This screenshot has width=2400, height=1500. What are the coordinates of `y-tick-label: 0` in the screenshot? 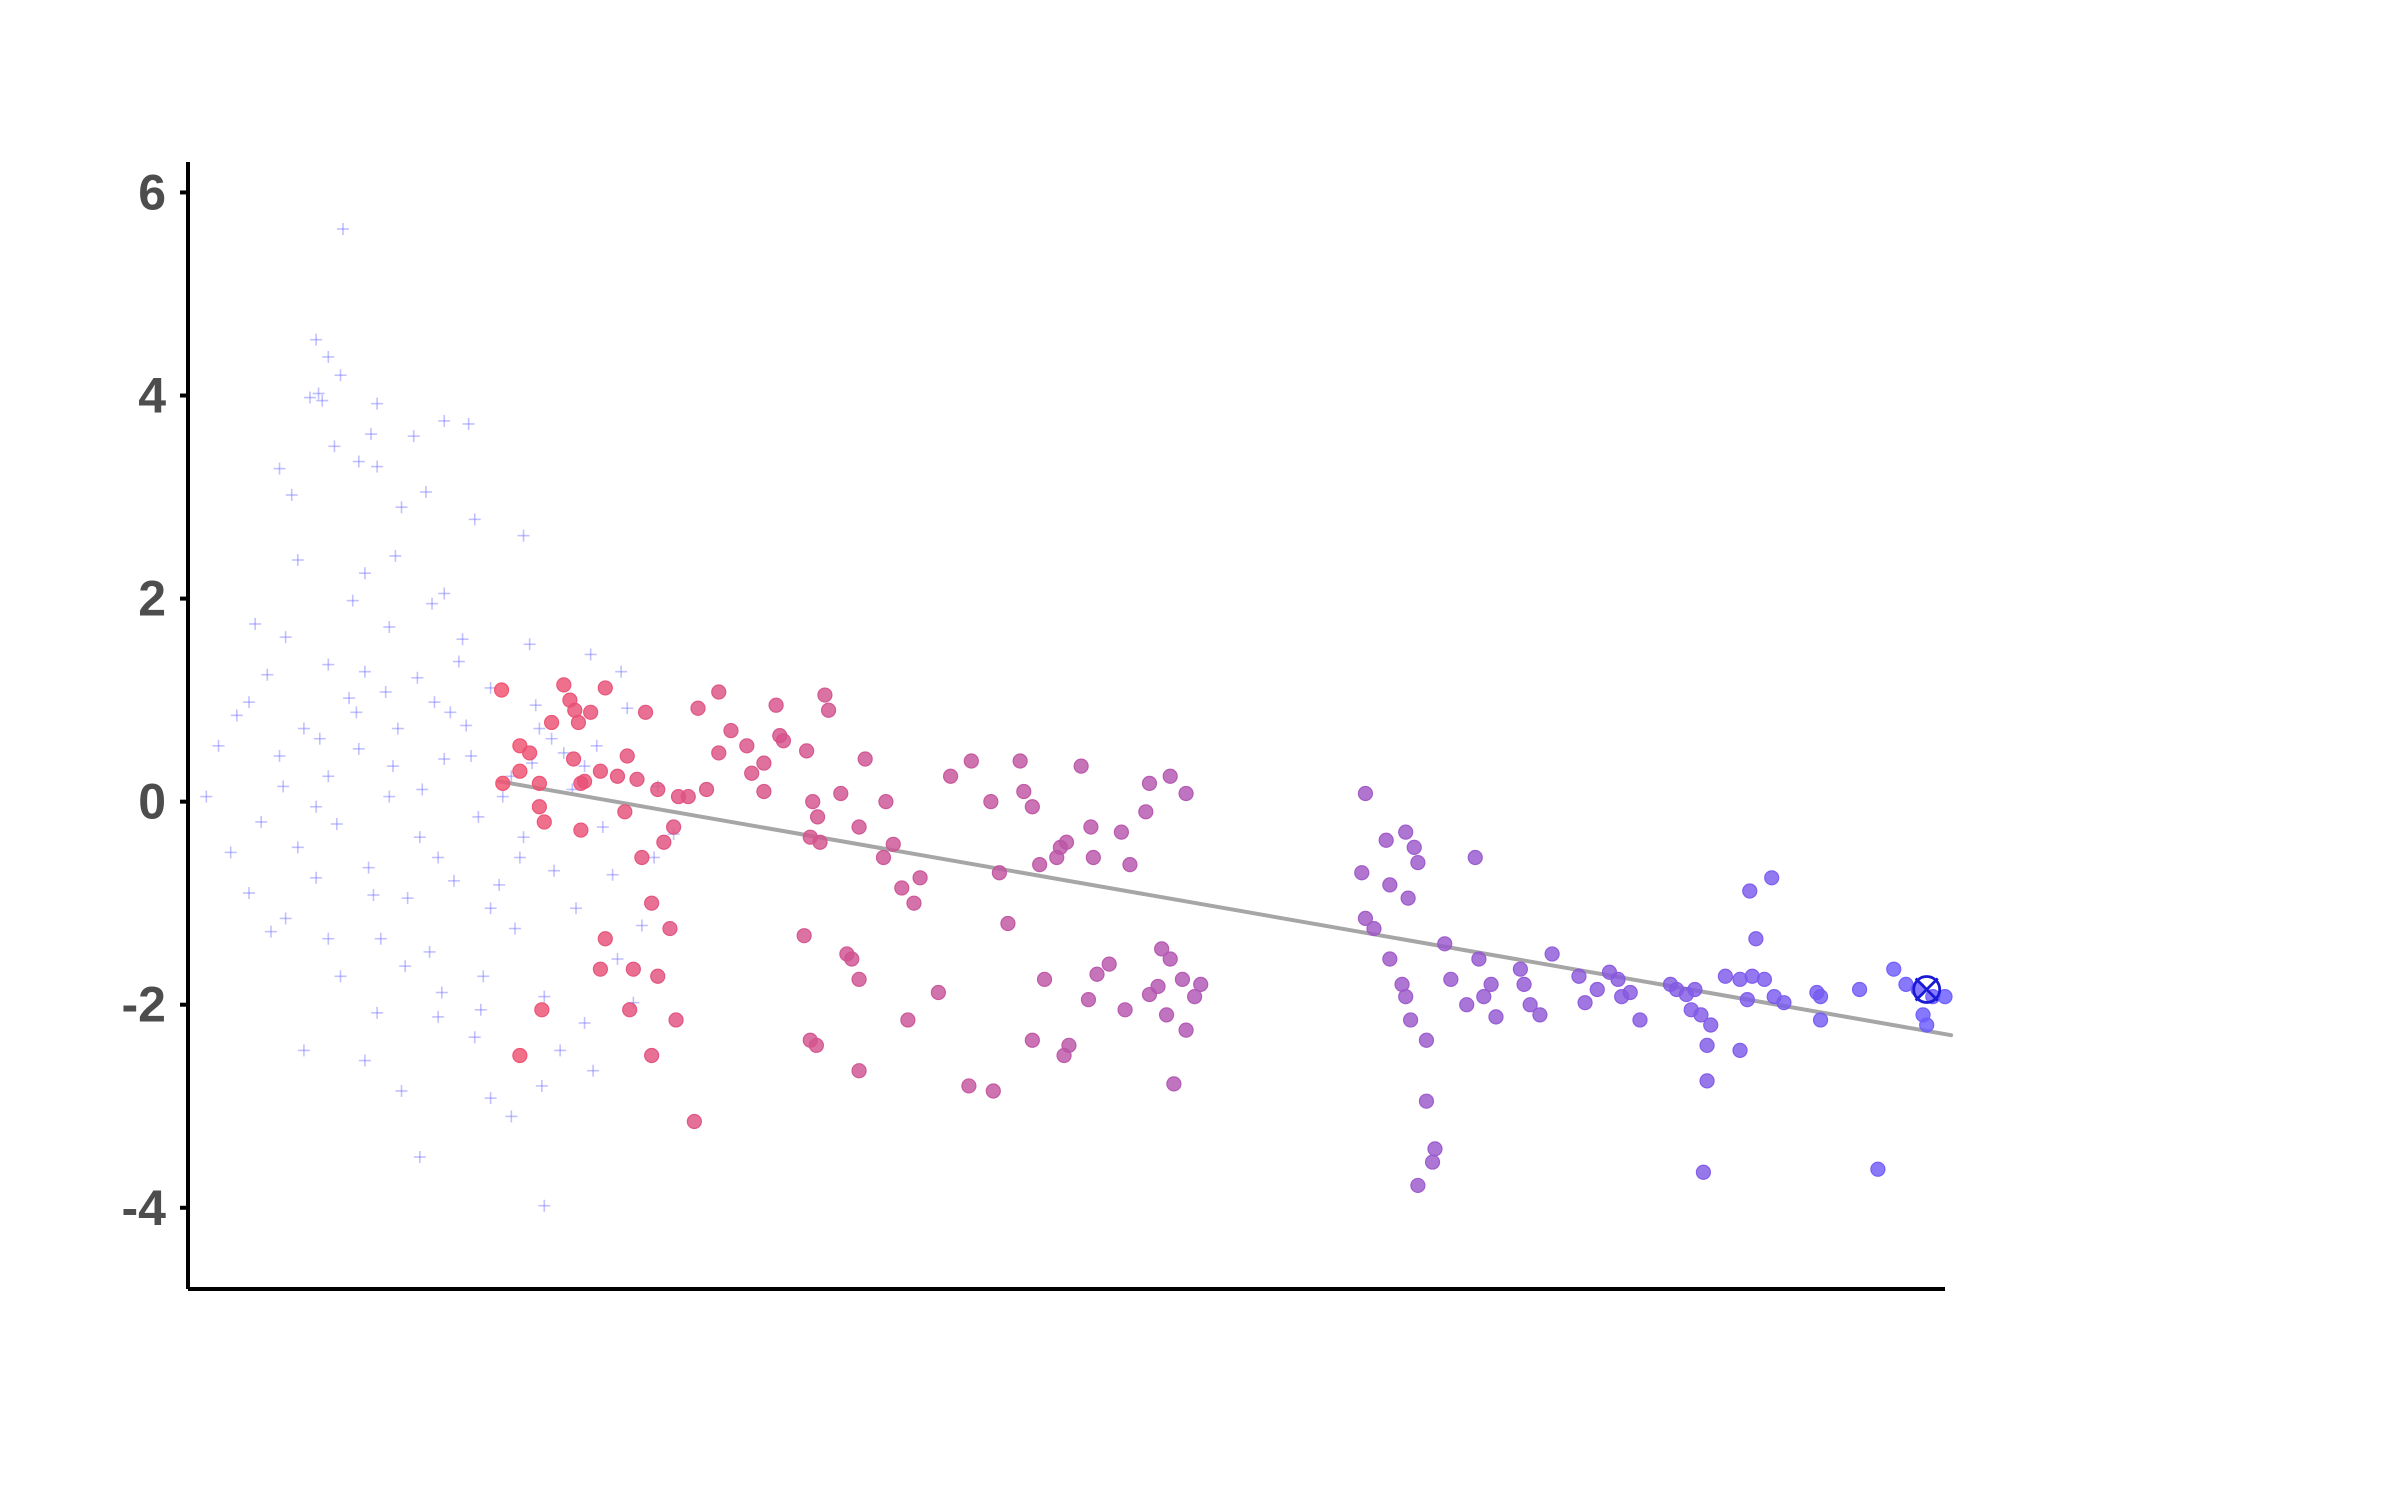 It's located at (152, 802).